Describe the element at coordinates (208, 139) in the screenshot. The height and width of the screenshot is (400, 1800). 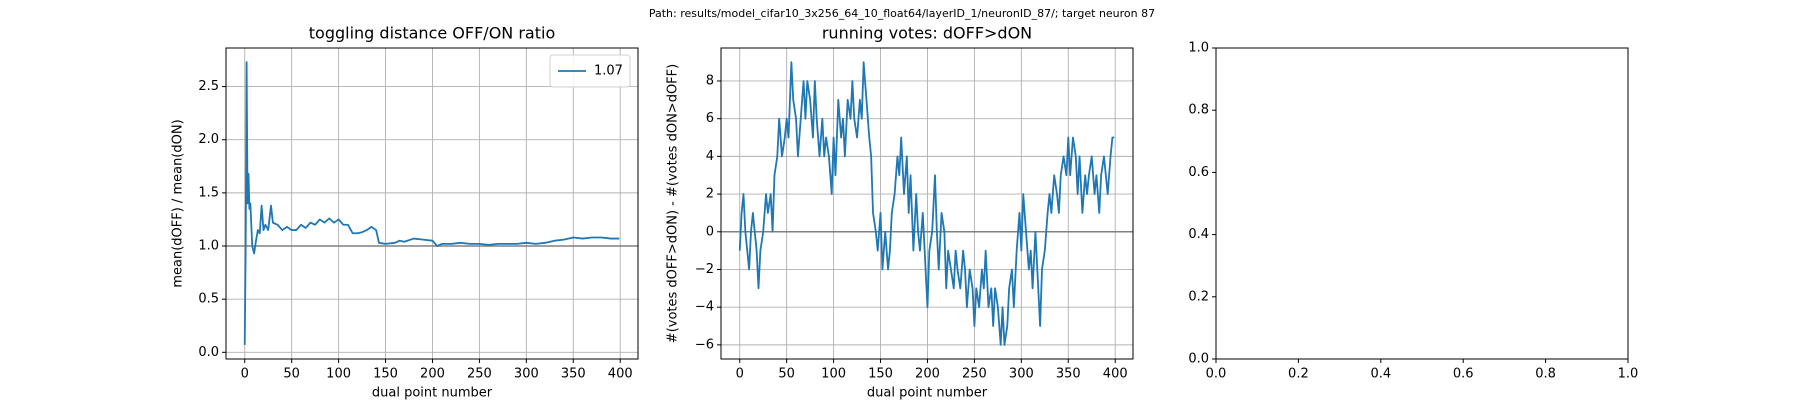
I see `y-tick-label: 2.0` at that location.